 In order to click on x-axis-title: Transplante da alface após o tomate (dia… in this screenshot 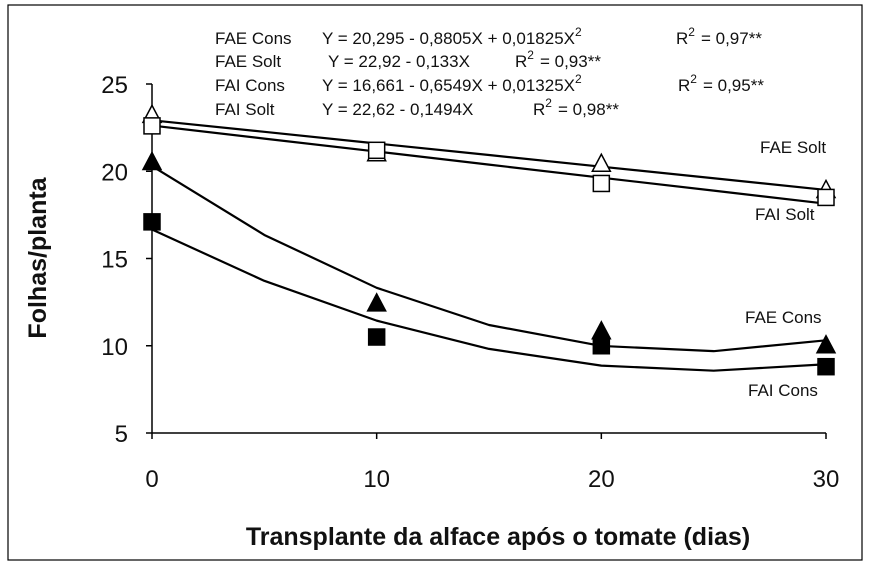, I will do `click(498, 537)`.